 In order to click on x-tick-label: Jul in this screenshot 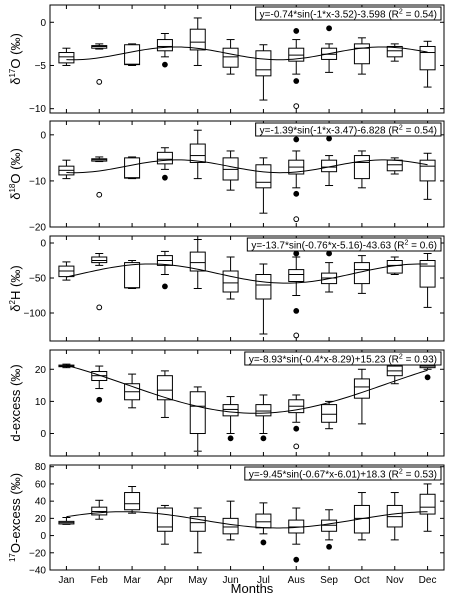, I will do `click(263, 580)`.